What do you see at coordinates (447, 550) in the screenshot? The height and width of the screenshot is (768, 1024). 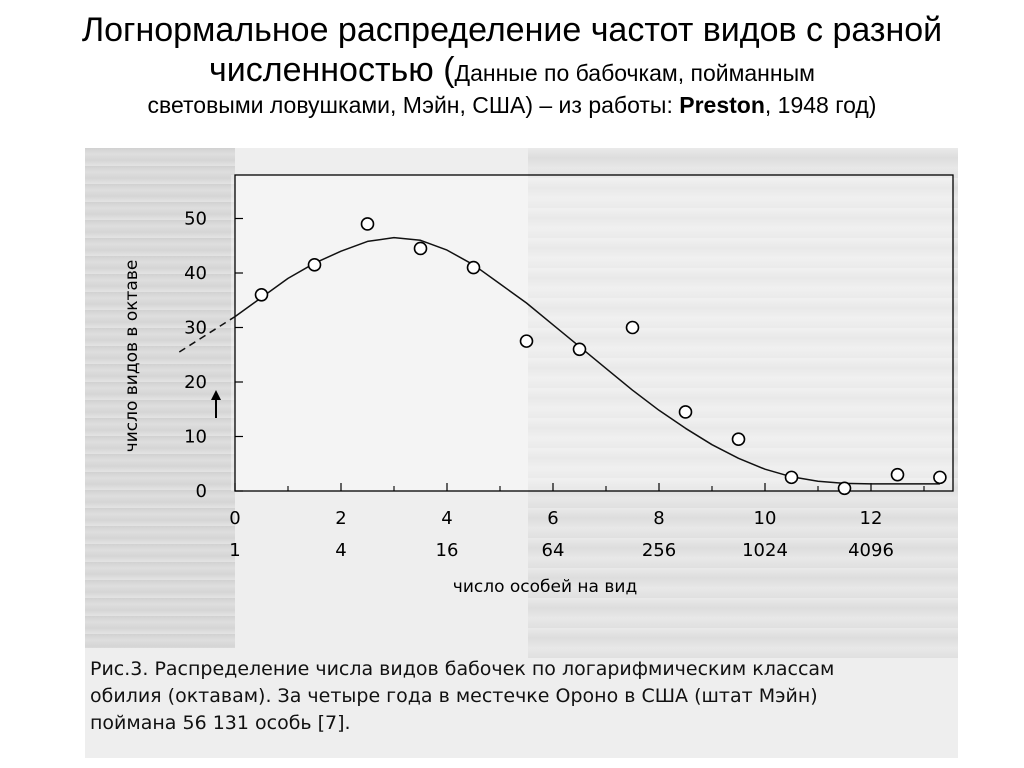 I see `x-secondary-tick-label: 16` at bounding box center [447, 550].